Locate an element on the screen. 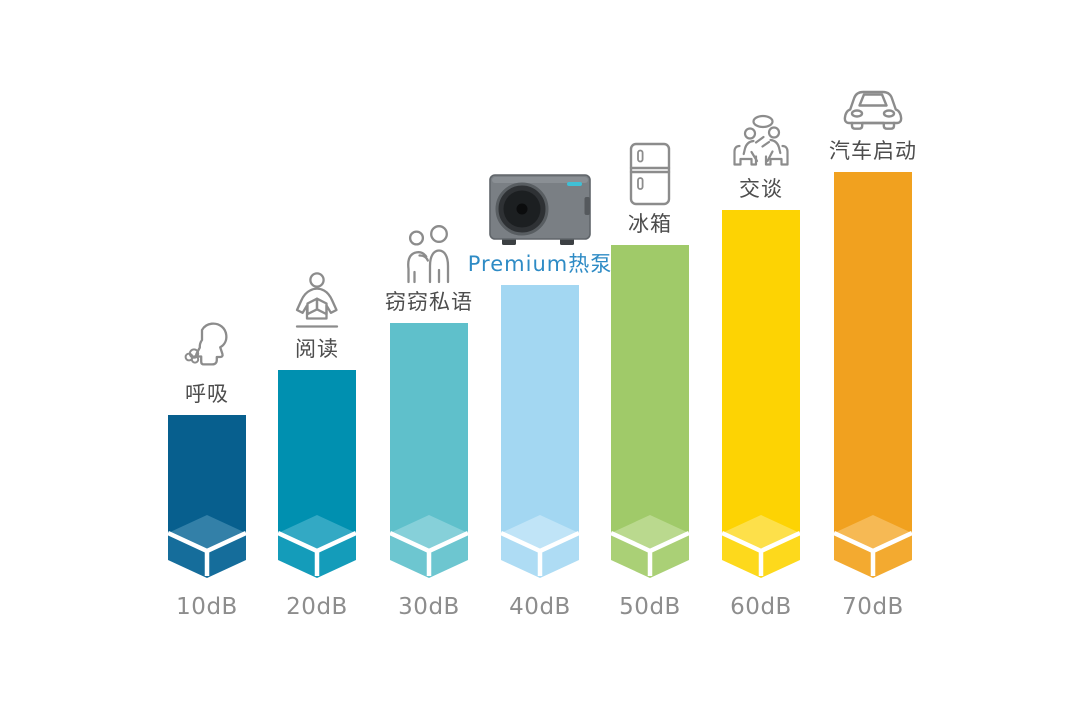 Image resolution: width=1080 pixels, height=716 pixels. reading-icon is located at coordinates (317, 301).